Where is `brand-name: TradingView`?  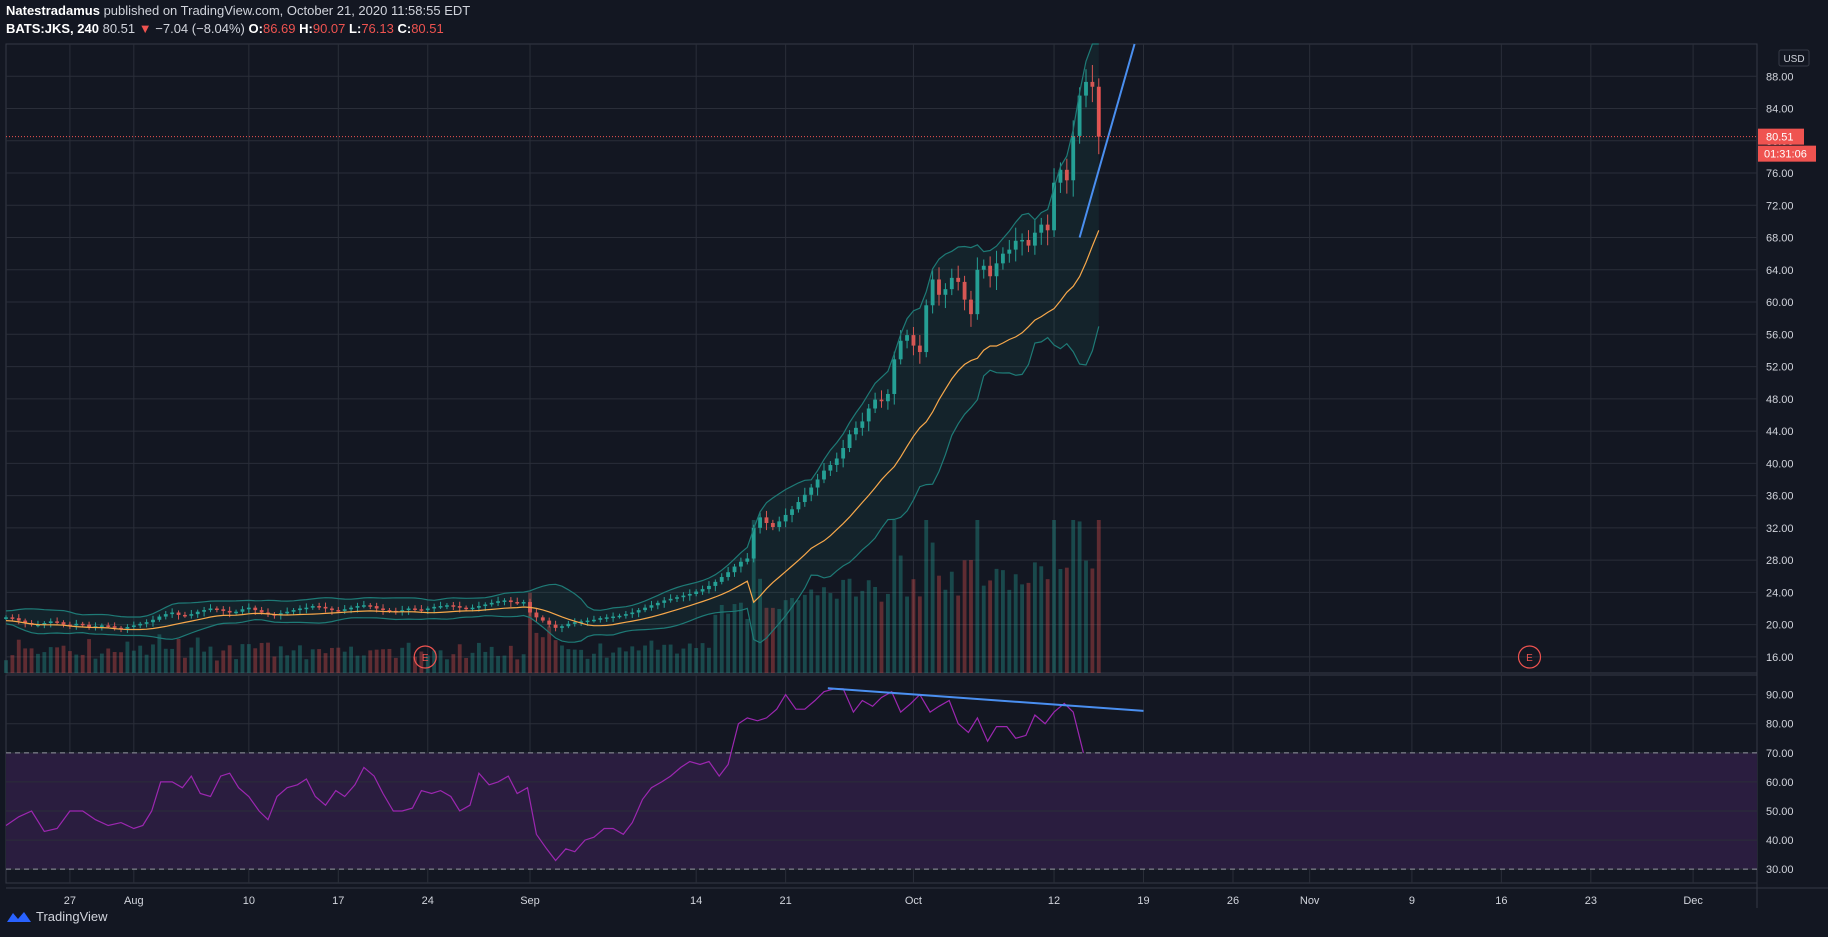 brand-name: TradingView is located at coordinates (72, 916).